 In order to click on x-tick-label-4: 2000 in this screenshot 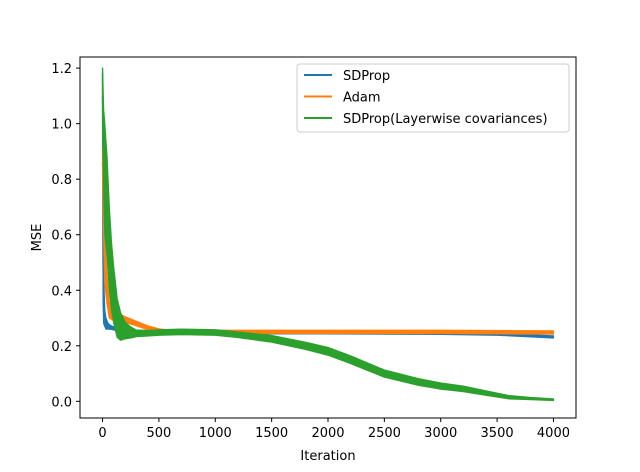, I will do `click(327, 433)`.